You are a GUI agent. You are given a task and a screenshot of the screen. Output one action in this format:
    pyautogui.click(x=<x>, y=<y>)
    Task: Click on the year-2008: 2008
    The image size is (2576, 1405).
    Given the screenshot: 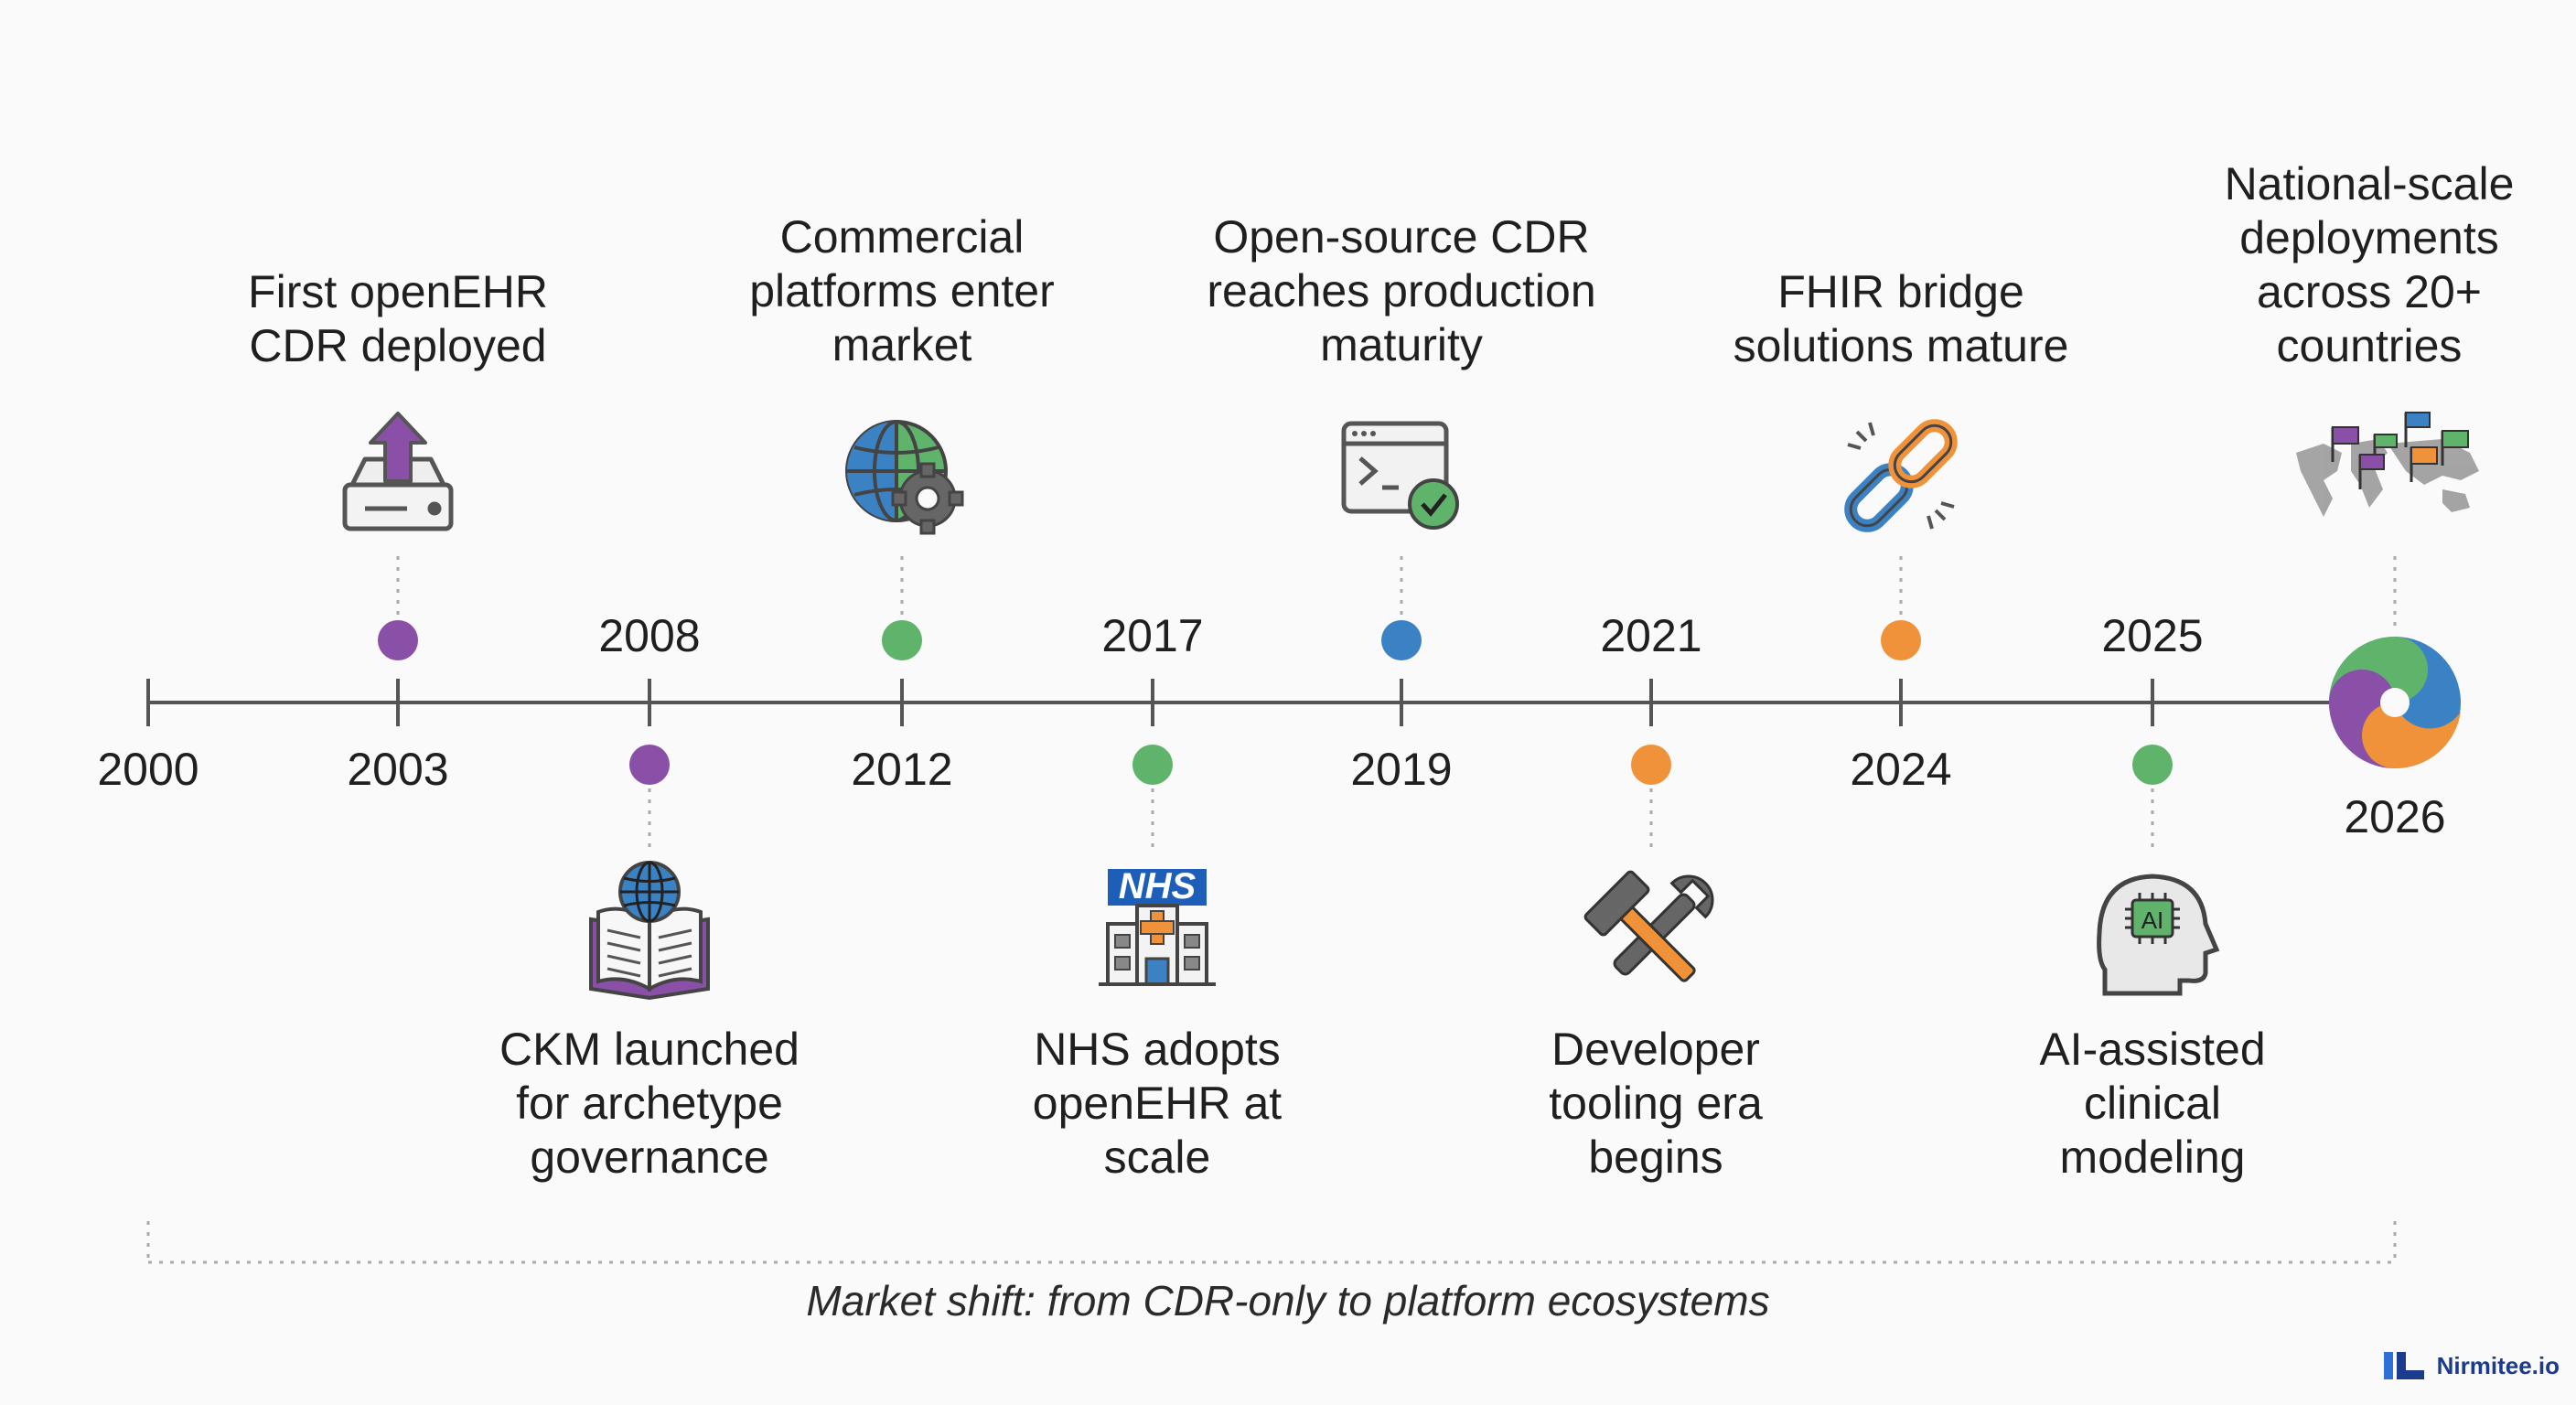 What is the action you would take?
    pyautogui.click(x=649, y=635)
    